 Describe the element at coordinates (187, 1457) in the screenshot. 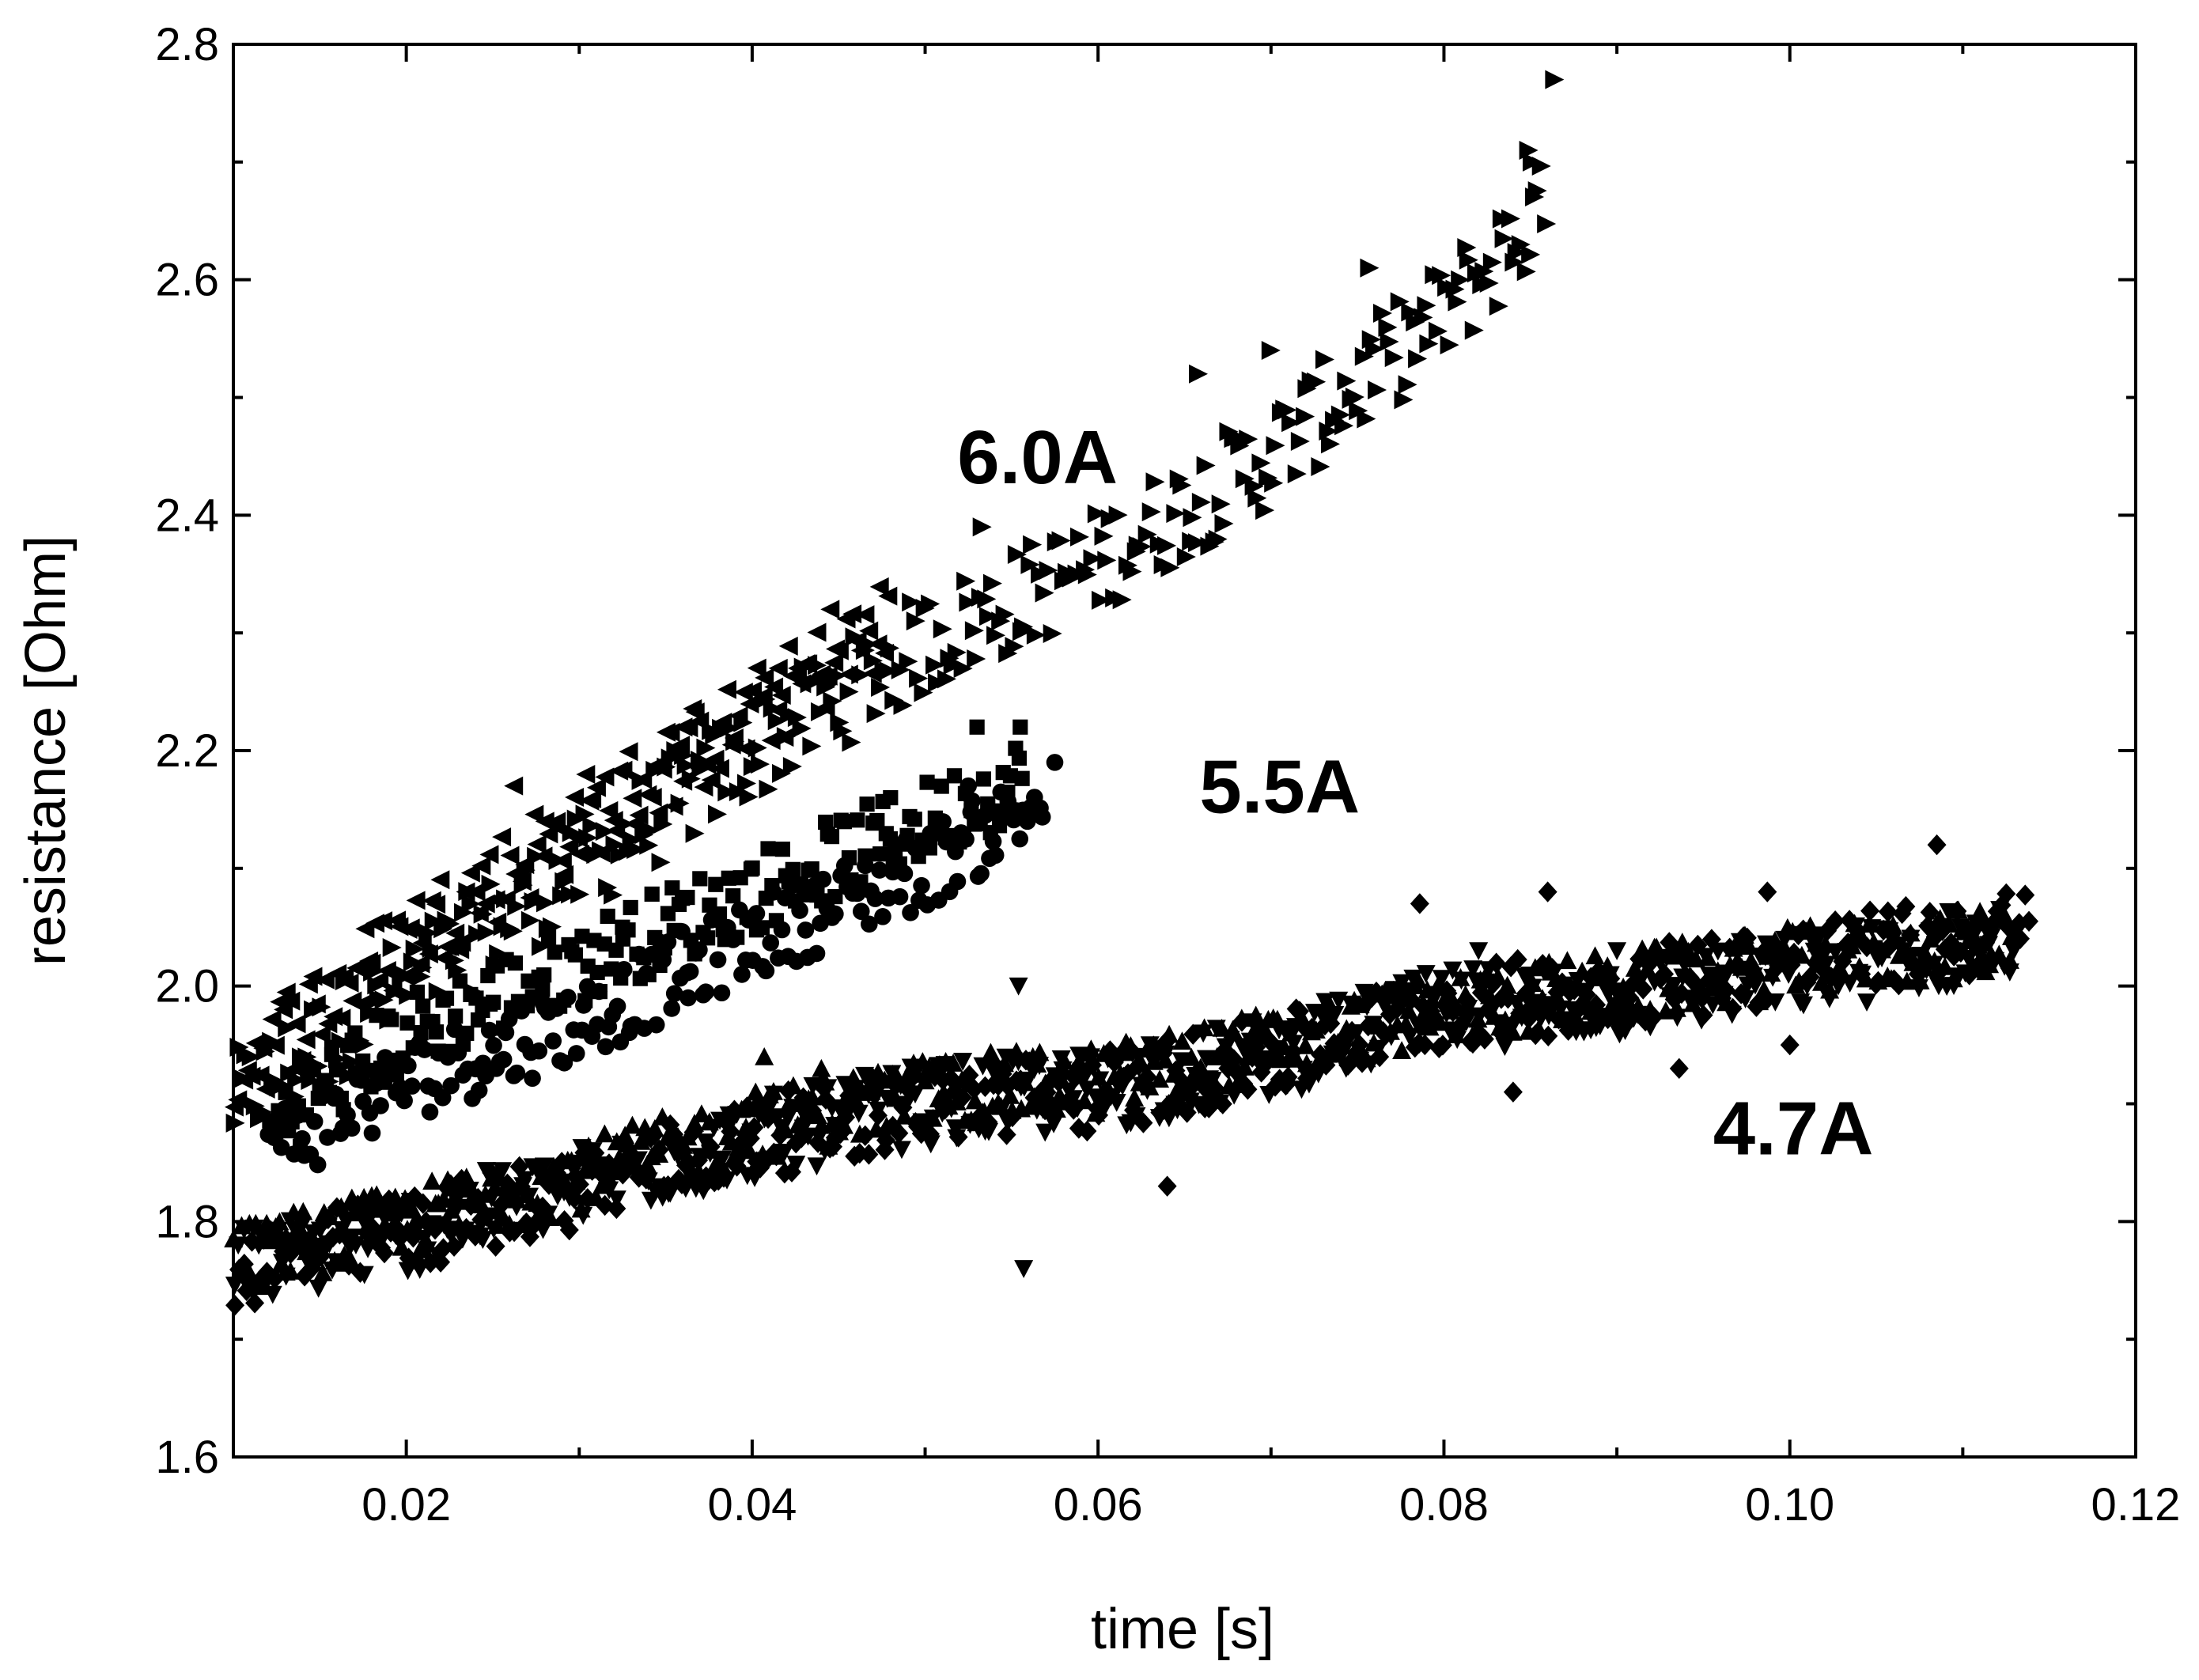

I see `y-tick-label: 1.6` at that location.